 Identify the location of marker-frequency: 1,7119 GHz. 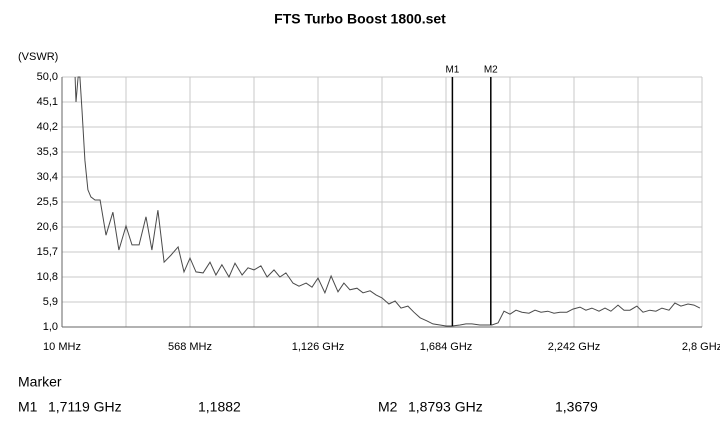
(85, 407).